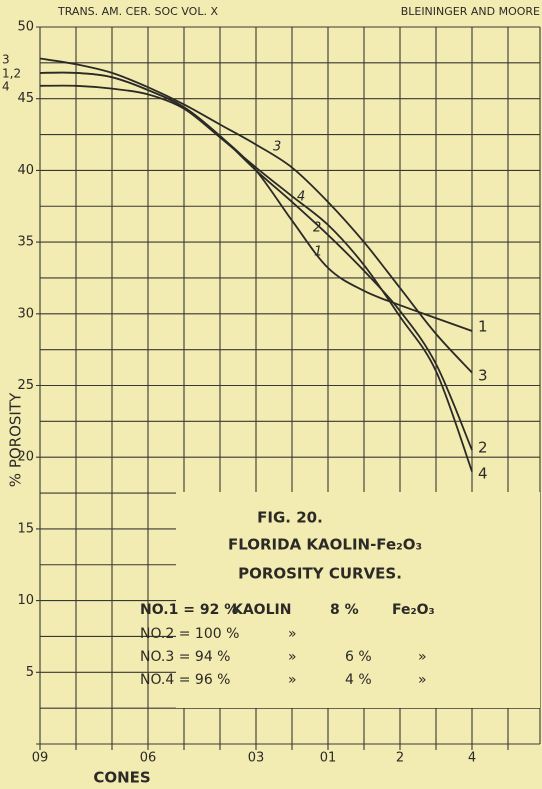 Image resolution: width=542 pixels, height=789 pixels. What do you see at coordinates (472, 758) in the screenshot?
I see `x-tick-label: 4` at bounding box center [472, 758].